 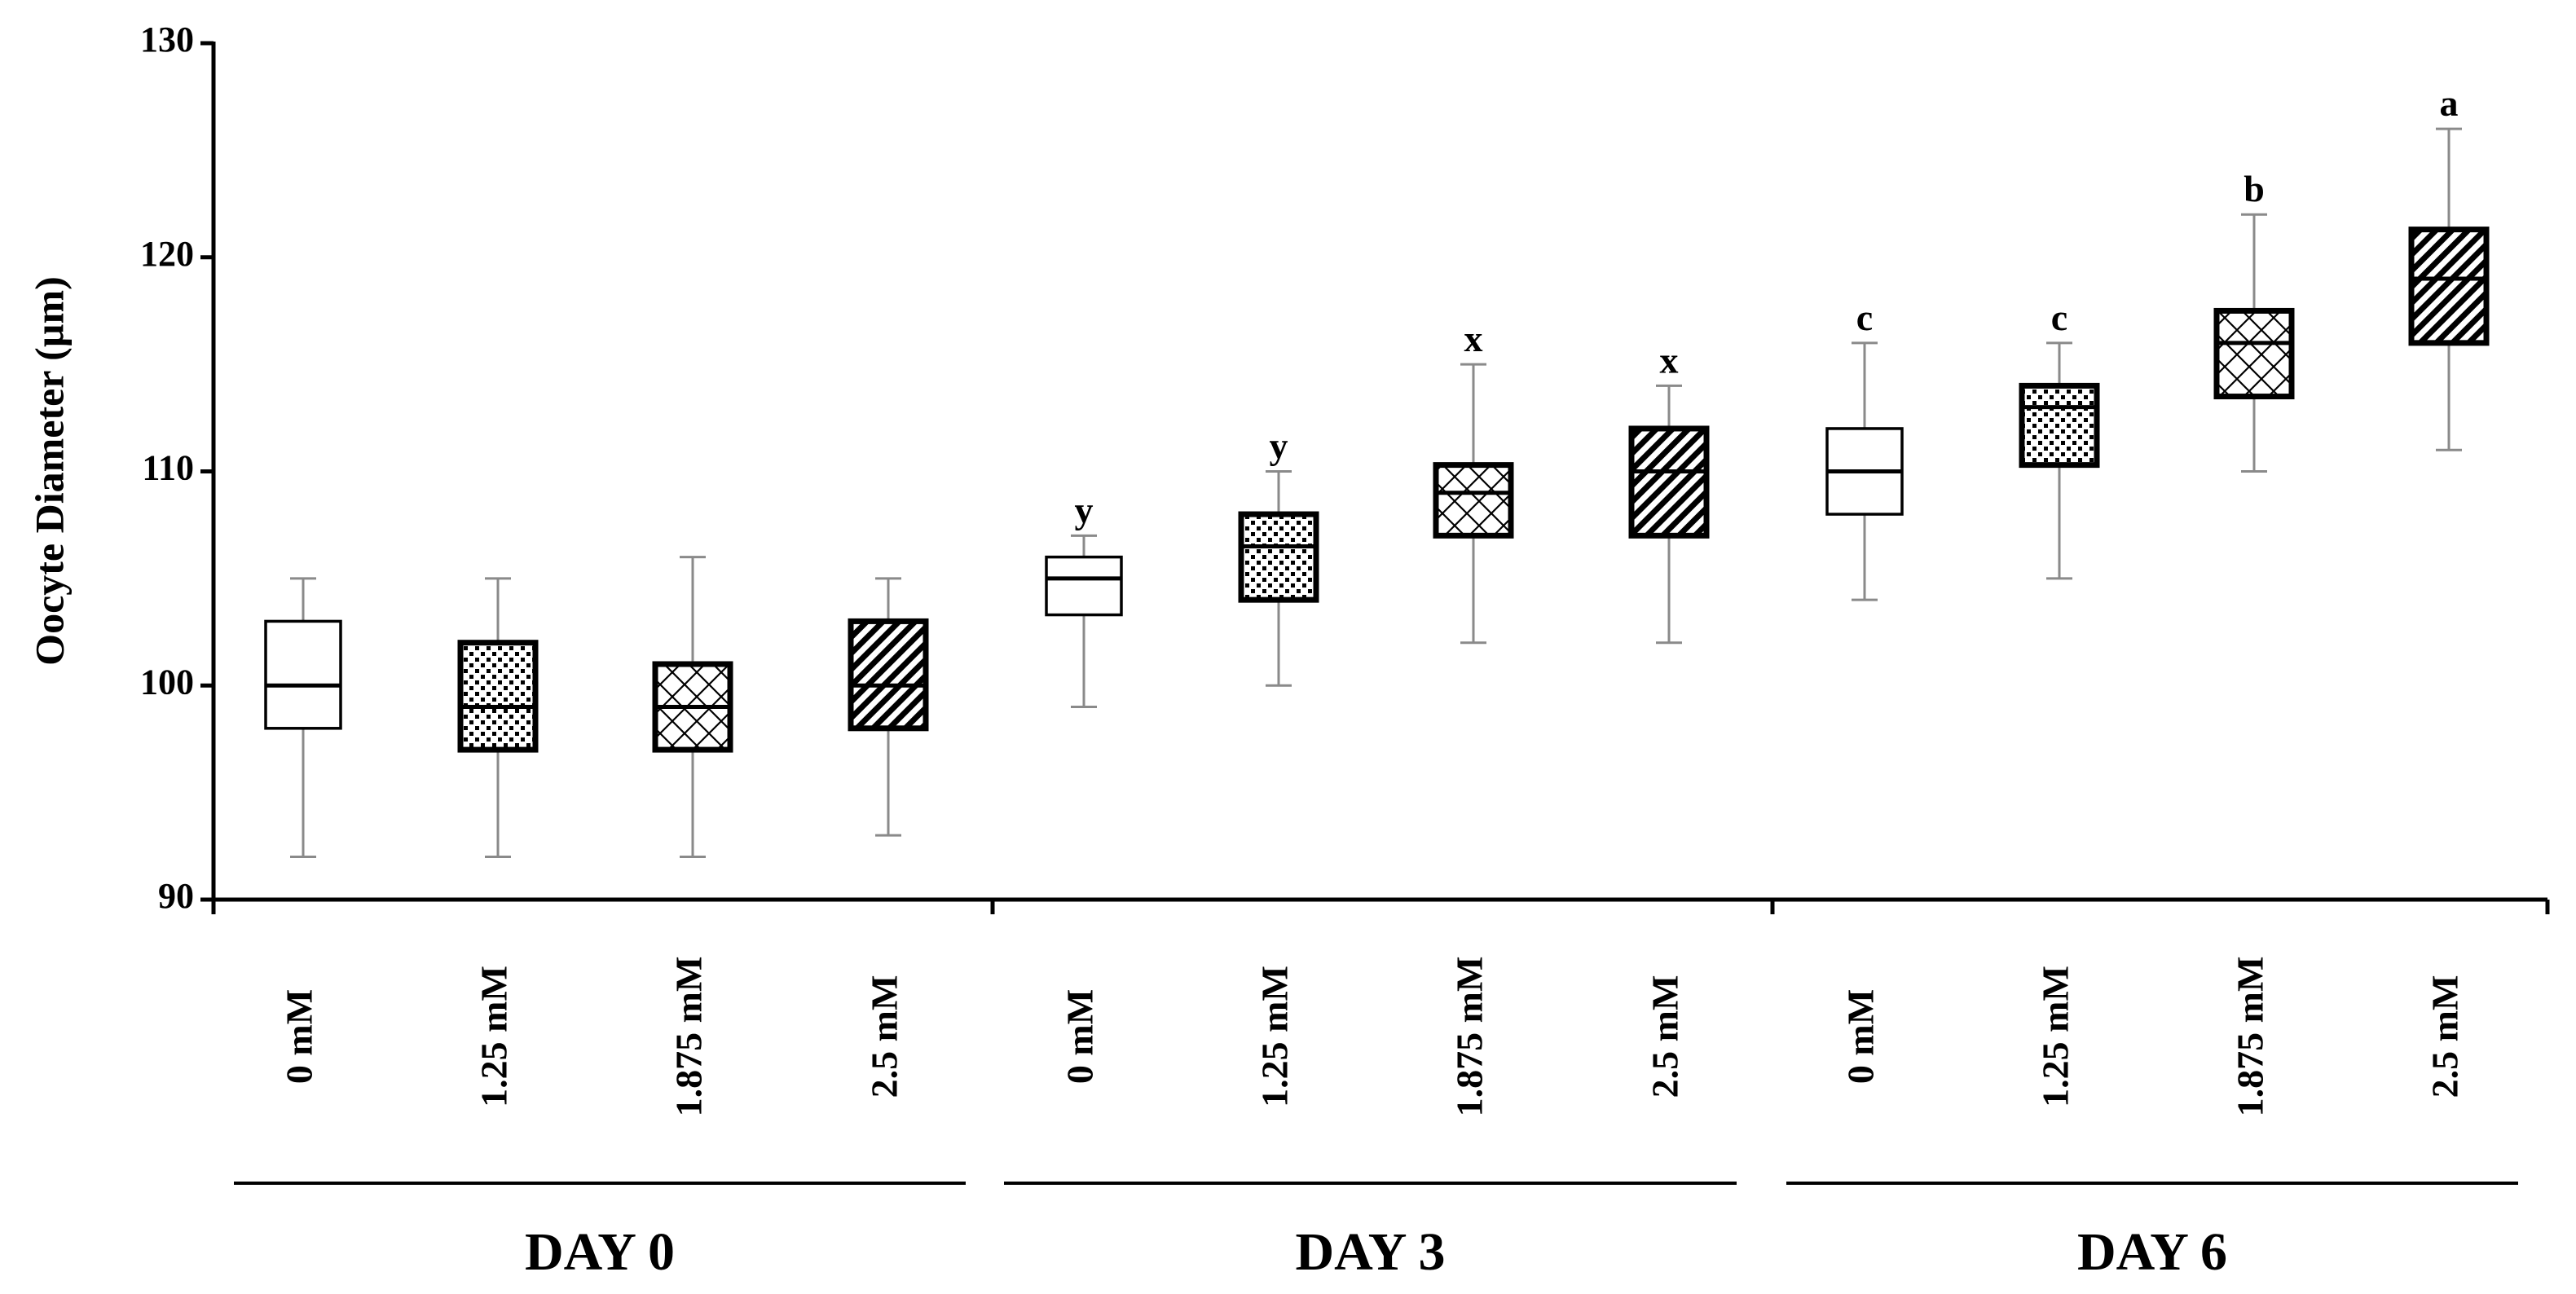 What do you see at coordinates (167, 682) in the screenshot?
I see `y-tick-label: 100` at bounding box center [167, 682].